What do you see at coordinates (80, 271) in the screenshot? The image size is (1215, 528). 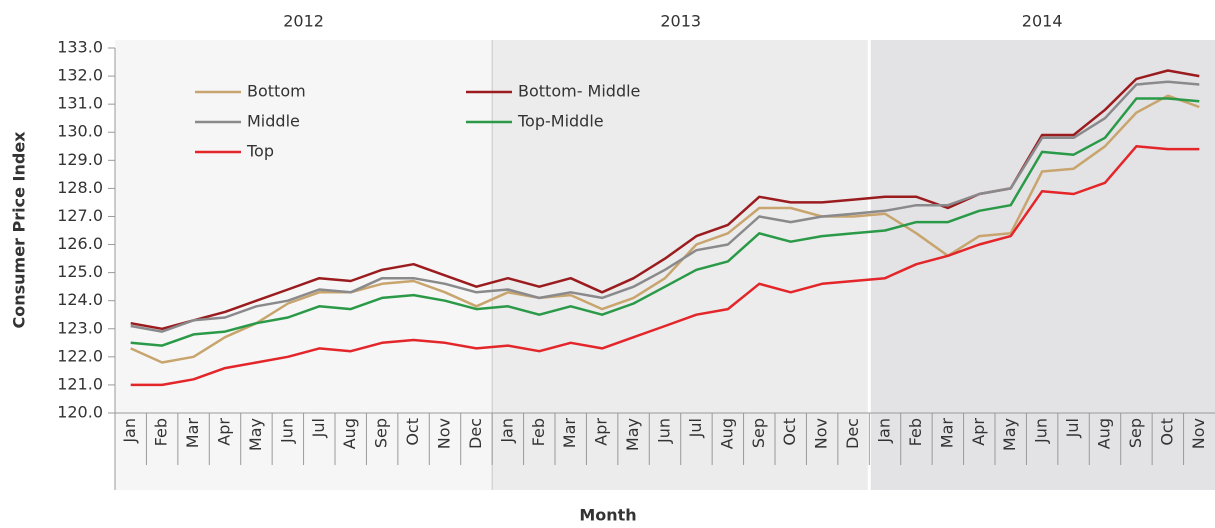 I see `y-tick-label: 125.0` at bounding box center [80, 271].